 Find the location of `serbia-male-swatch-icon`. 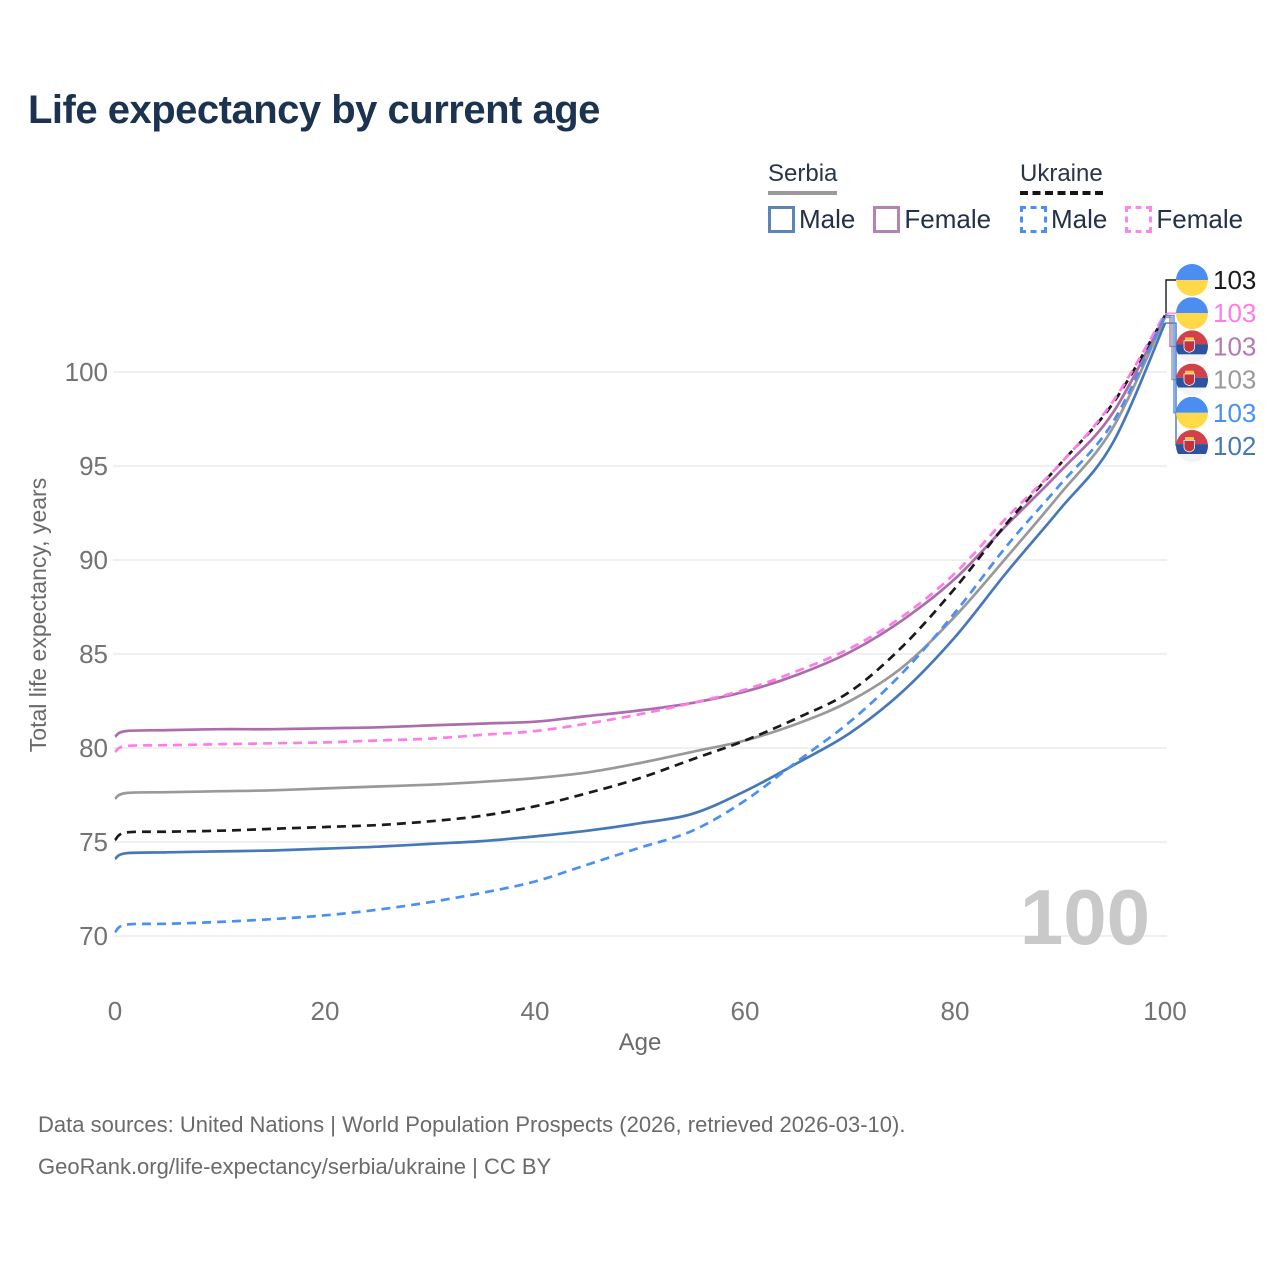

serbia-male-swatch-icon is located at coordinates (781, 219).